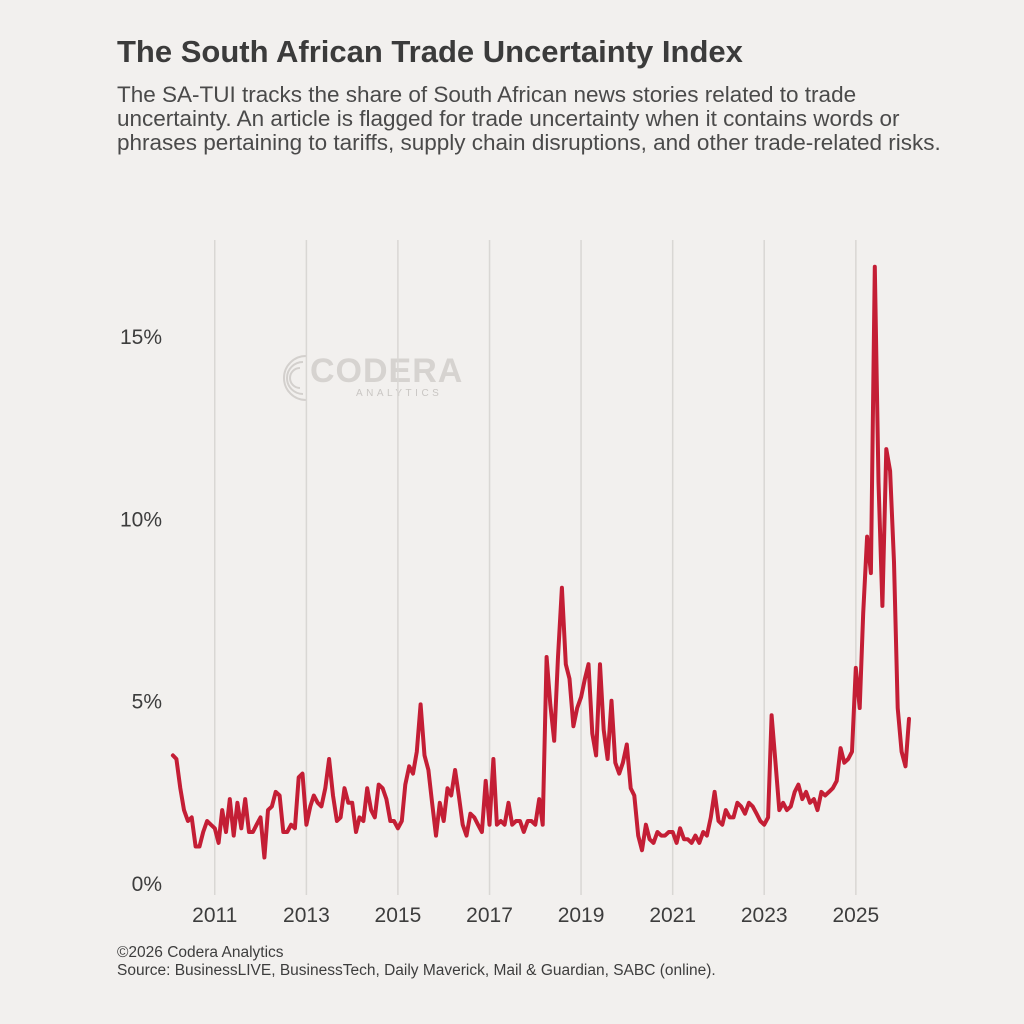 The height and width of the screenshot is (1024, 1024). What do you see at coordinates (581, 915) in the screenshot?
I see `x-tick-label: 2019` at bounding box center [581, 915].